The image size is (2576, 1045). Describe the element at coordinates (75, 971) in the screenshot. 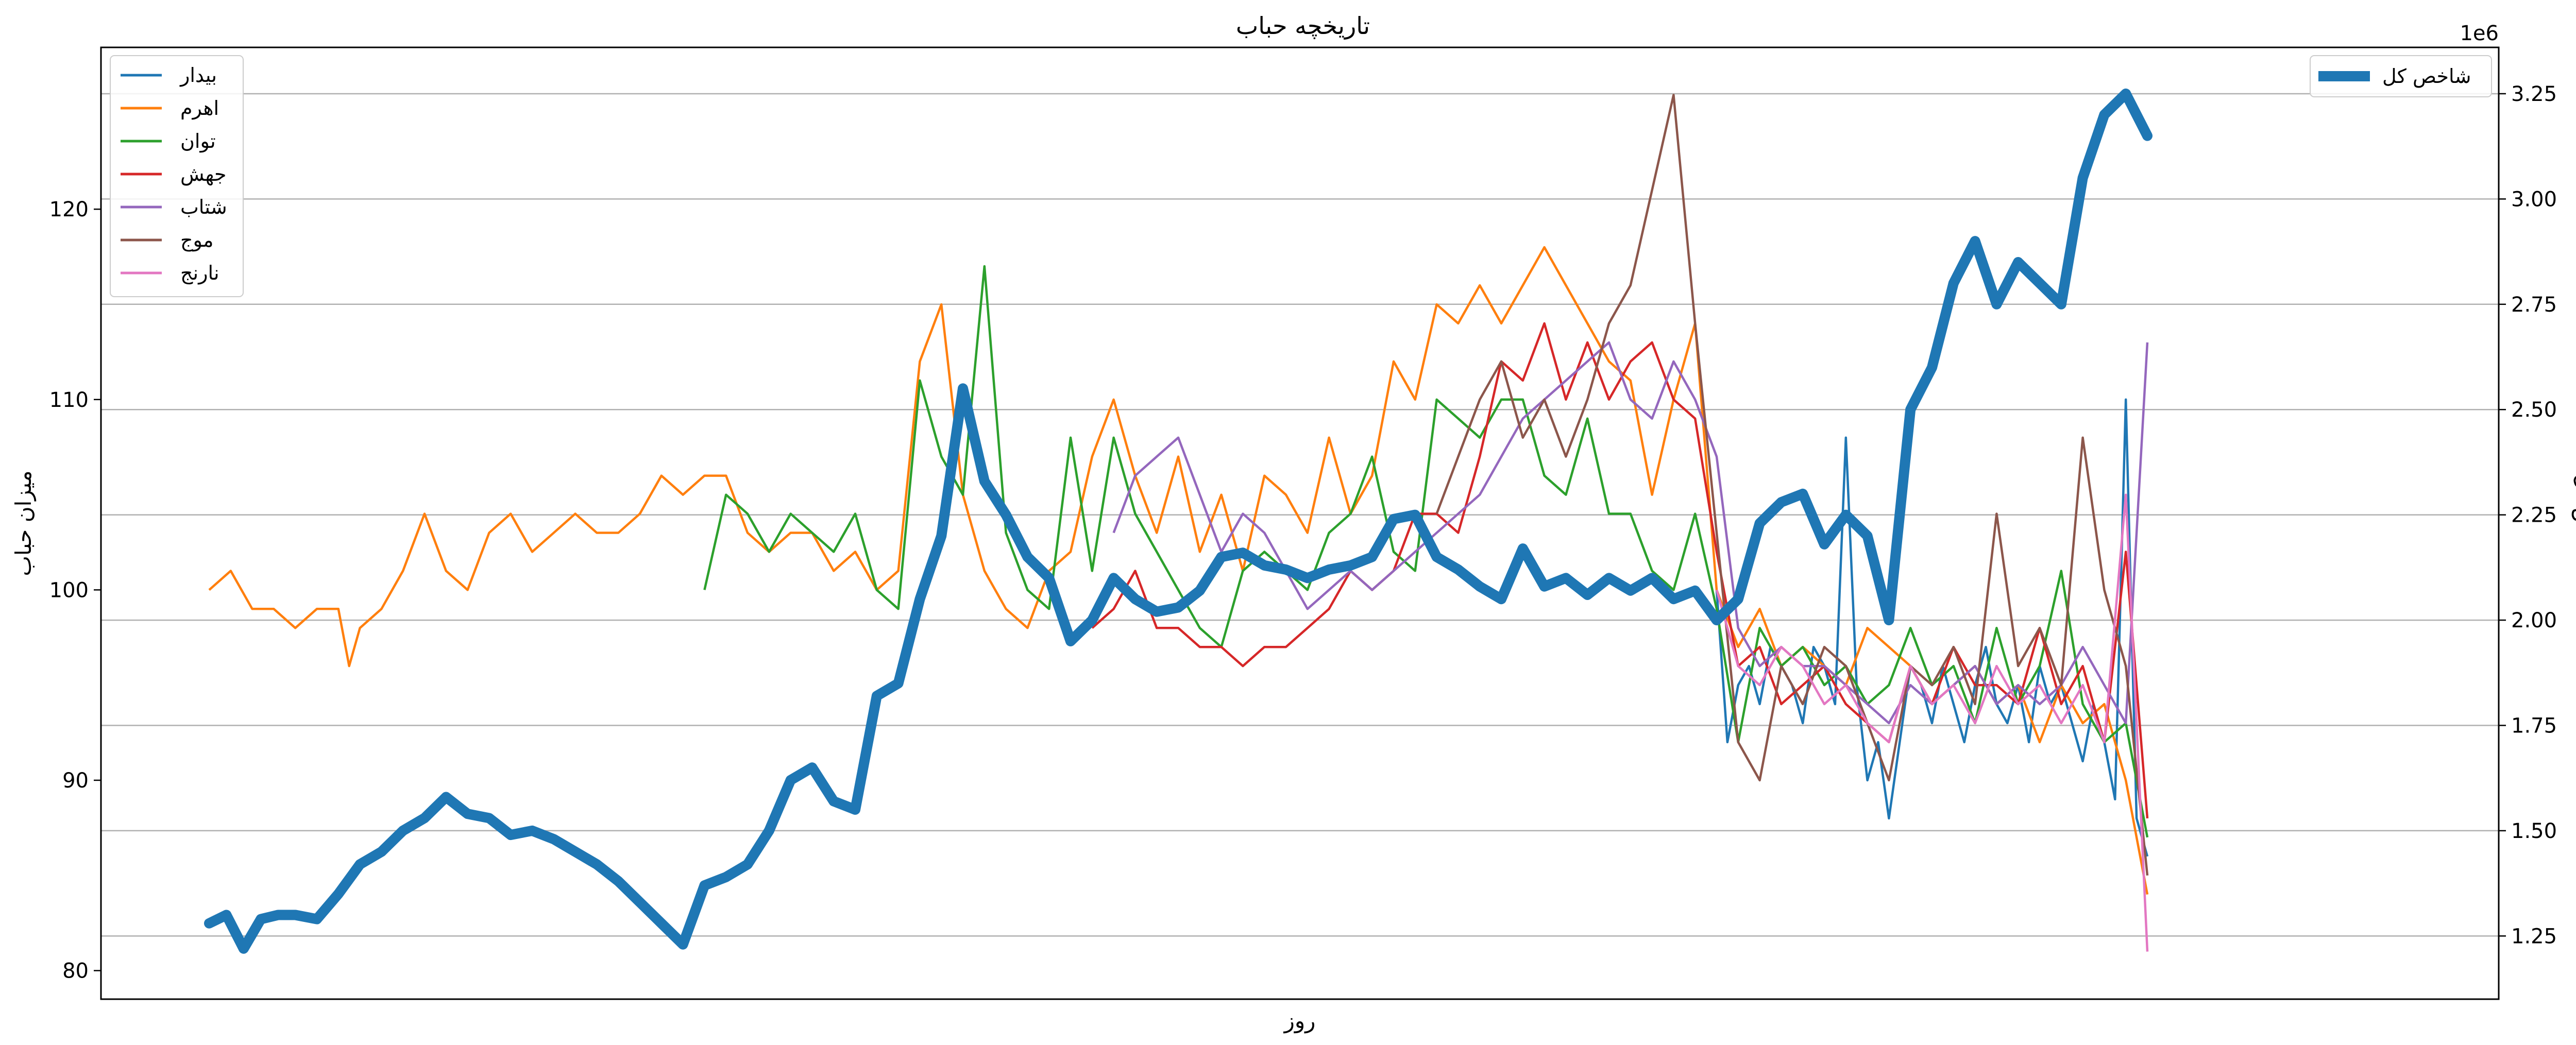

I see `left-tick-label: 80` at that location.